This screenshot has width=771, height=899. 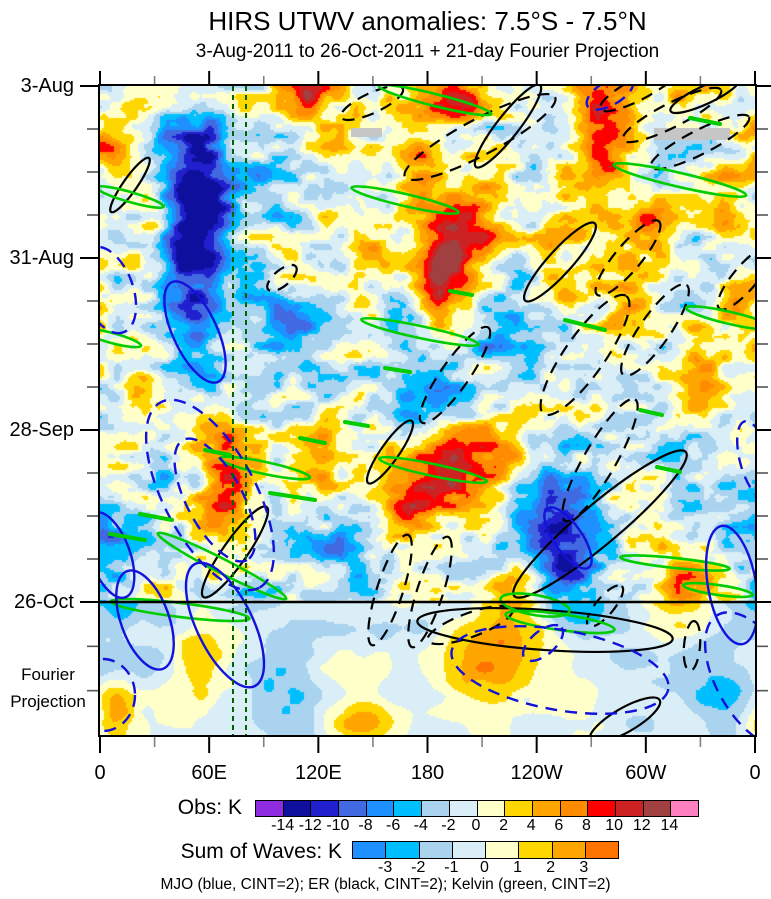 What do you see at coordinates (692, 134) in the screenshot?
I see `missing-data-patch` at bounding box center [692, 134].